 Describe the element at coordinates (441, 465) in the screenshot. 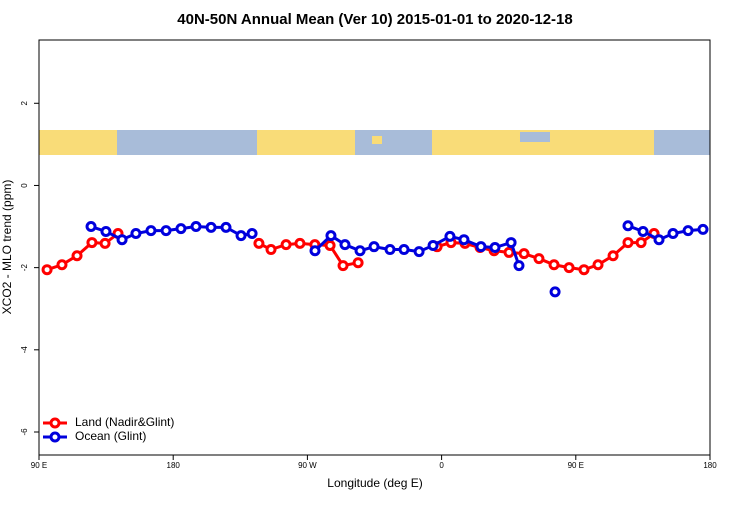

I see `x-tick-label: 0` at that location.